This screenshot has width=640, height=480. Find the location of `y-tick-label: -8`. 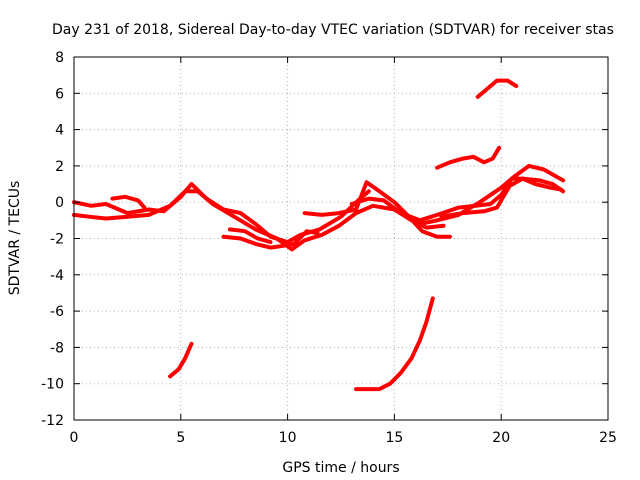

y-tick-label: -8 is located at coordinates (57, 348).